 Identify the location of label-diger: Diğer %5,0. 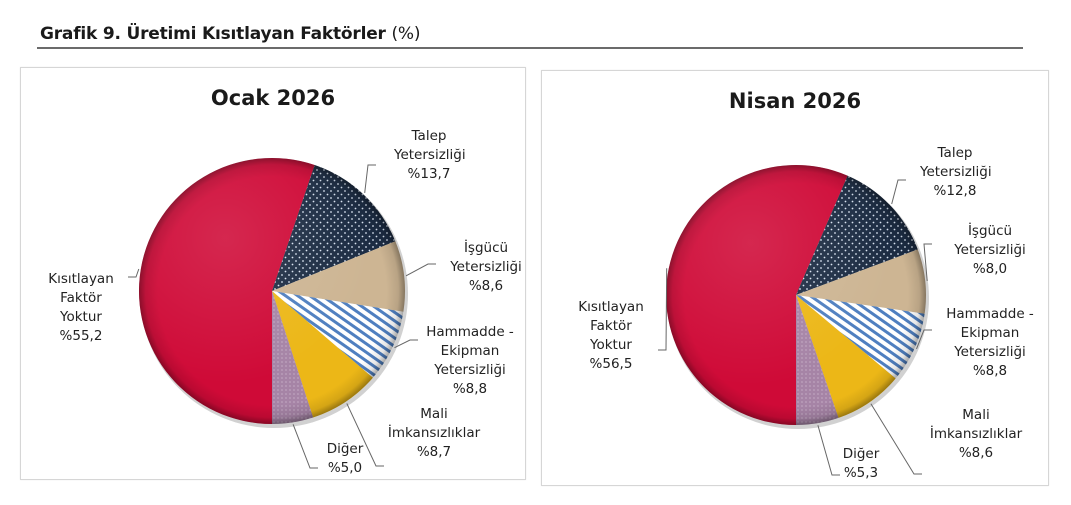
(345, 458).